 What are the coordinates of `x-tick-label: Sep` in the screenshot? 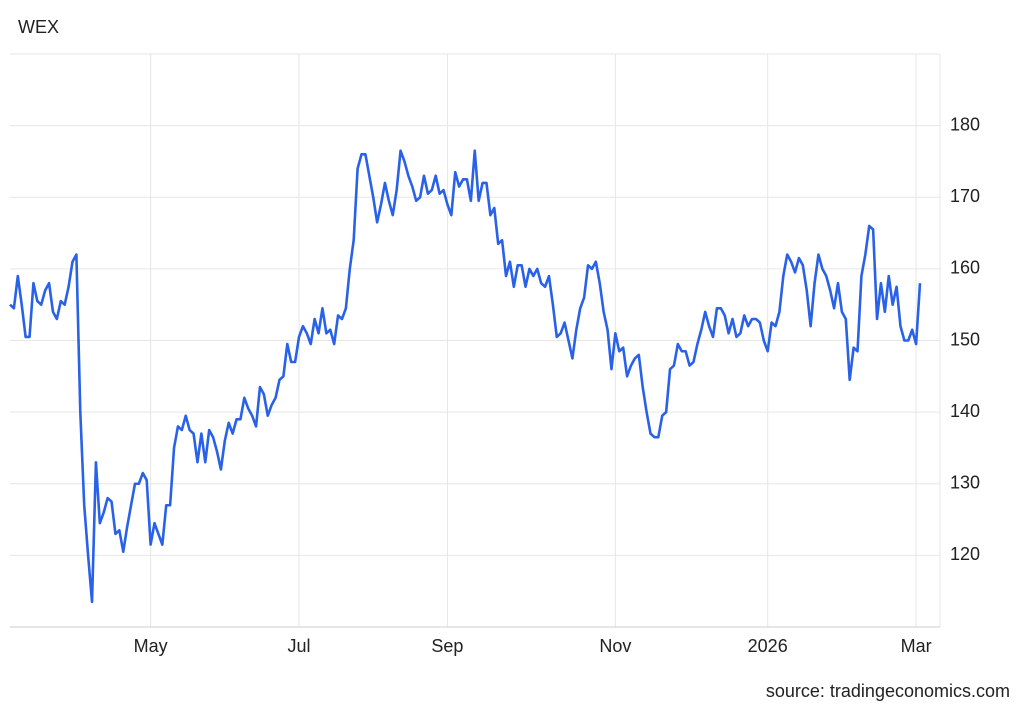 It's located at (447, 646).